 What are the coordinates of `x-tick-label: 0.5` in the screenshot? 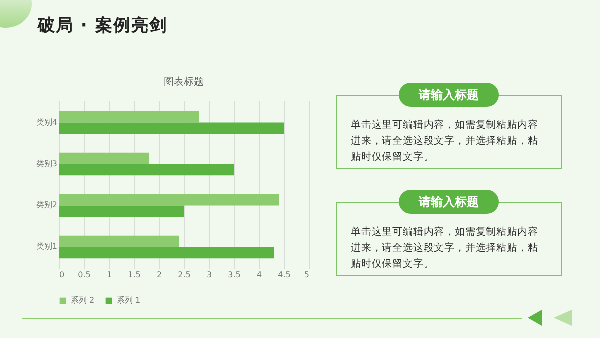 It's located at (84, 275).